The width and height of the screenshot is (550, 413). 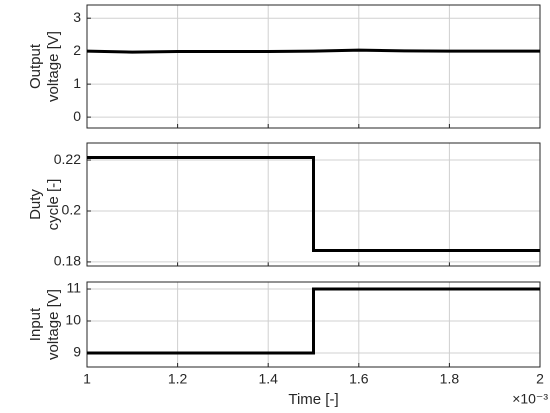 What do you see at coordinates (72, 210) in the screenshot?
I see `y-tick-label: 0.2` at bounding box center [72, 210].